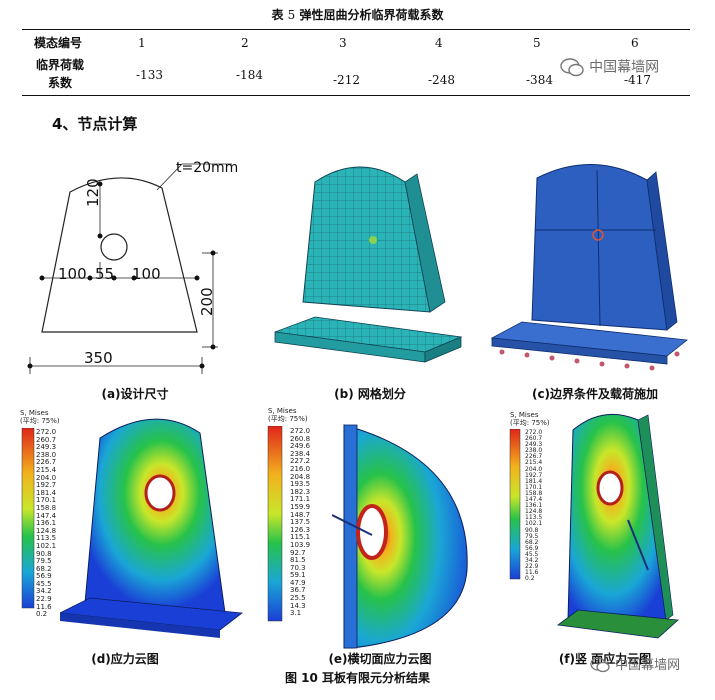  I want to click on stress-model-f, so click(617, 526).